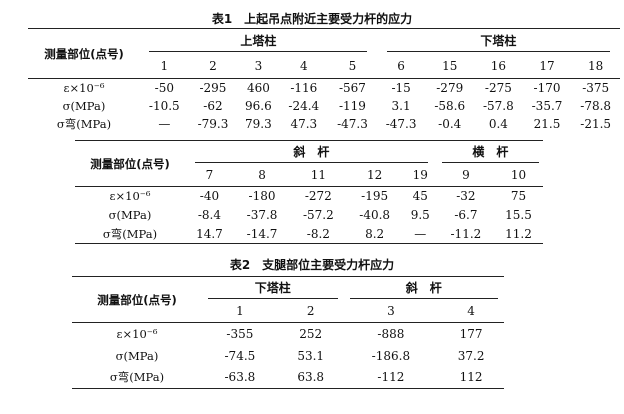 The width and height of the screenshot is (624, 414). Describe the element at coordinates (401, 105) in the screenshot. I see `cell-value: 3.1` at that location.